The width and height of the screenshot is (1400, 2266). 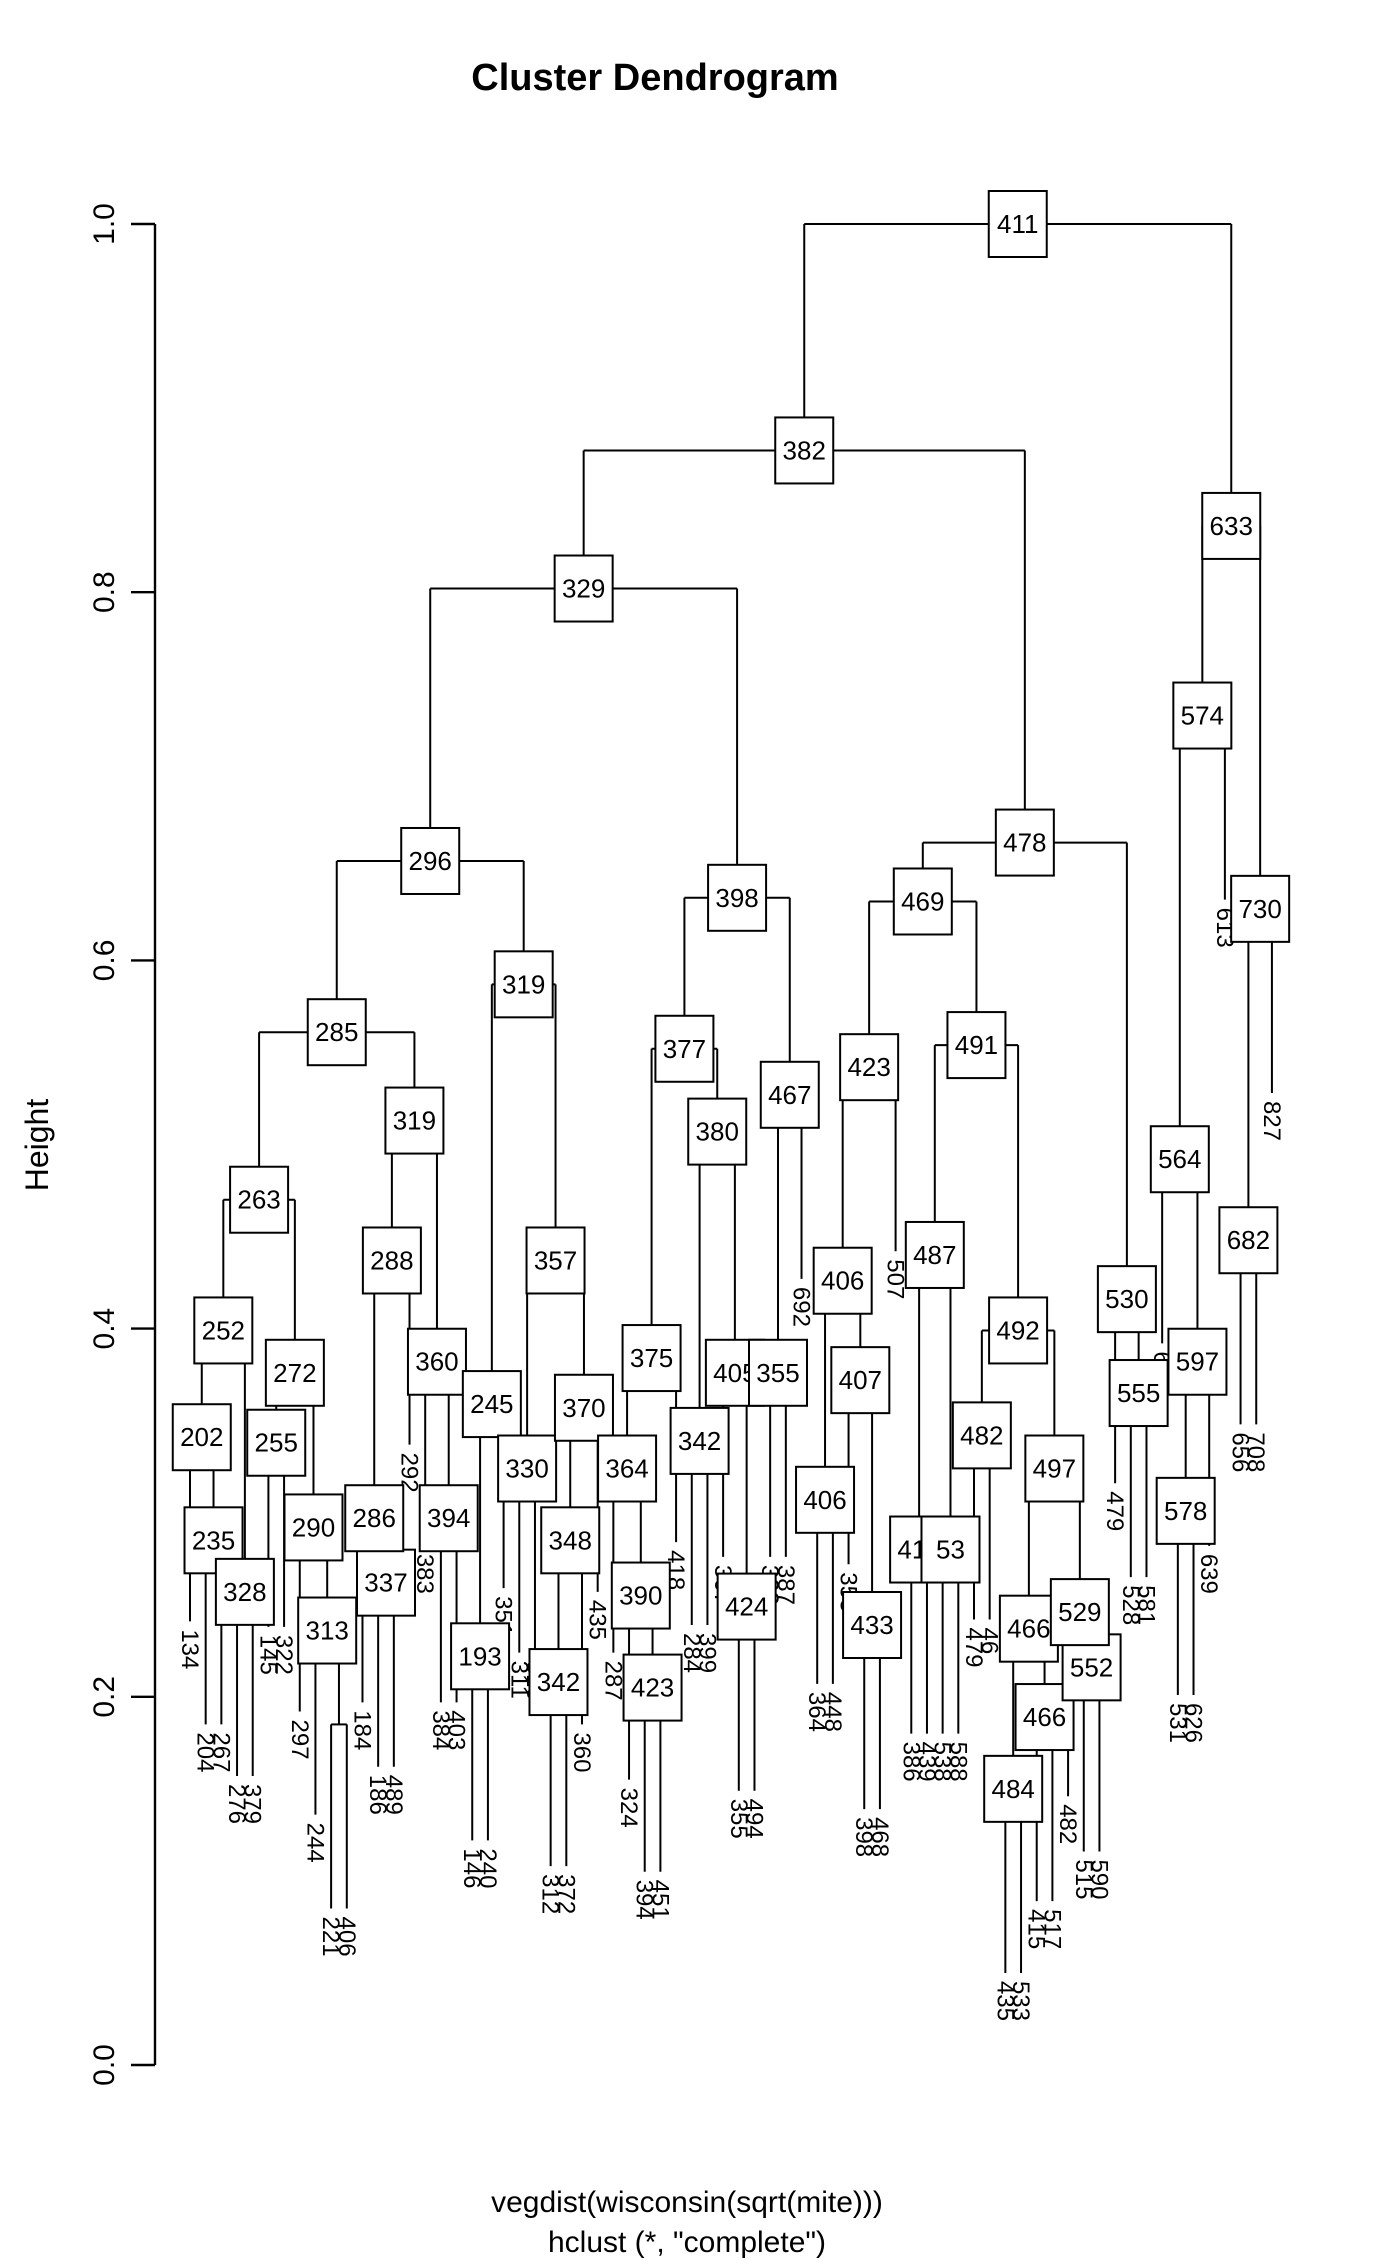 What do you see at coordinates (37, 1145) in the screenshot?
I see `y-axis-label: Height` at bounding box center [37, 1145].